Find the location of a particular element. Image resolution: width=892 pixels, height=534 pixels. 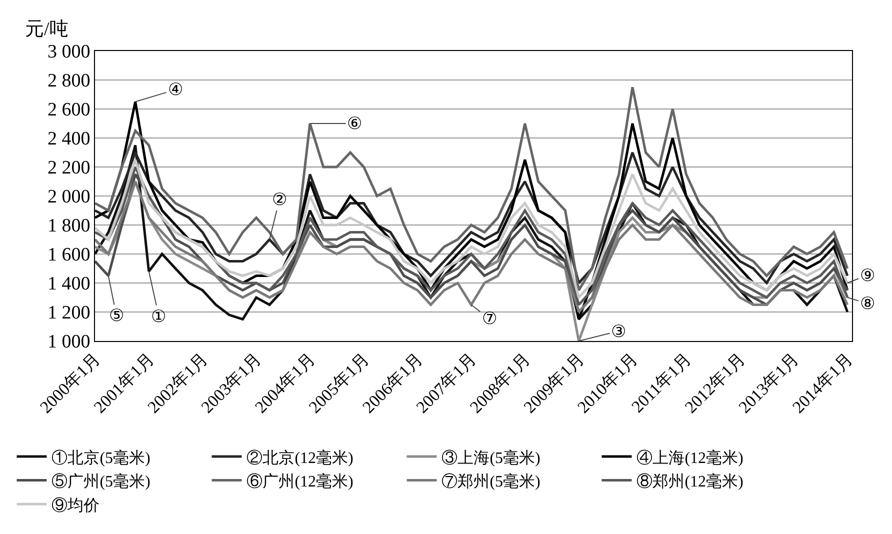

annotation: ② is located at coordinates (279, 199).